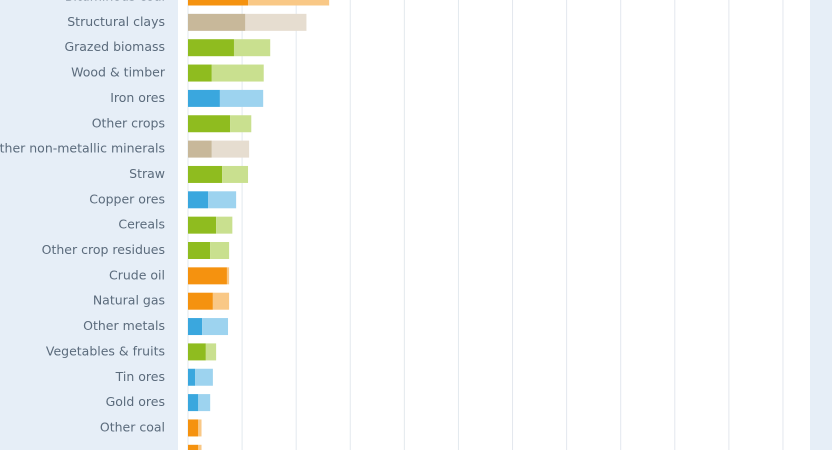  I want to click on y-tick-label: Natural gas, so click(129, 300).